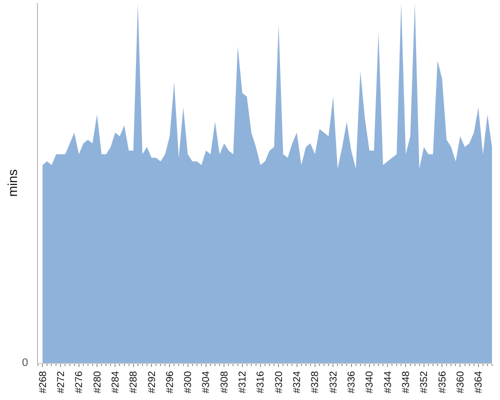 The width and height of the screenshot is (500, 400). Describe the element at coordinates (152, 382) in the screenshot. I see `x-tick-label: #292` at that location.